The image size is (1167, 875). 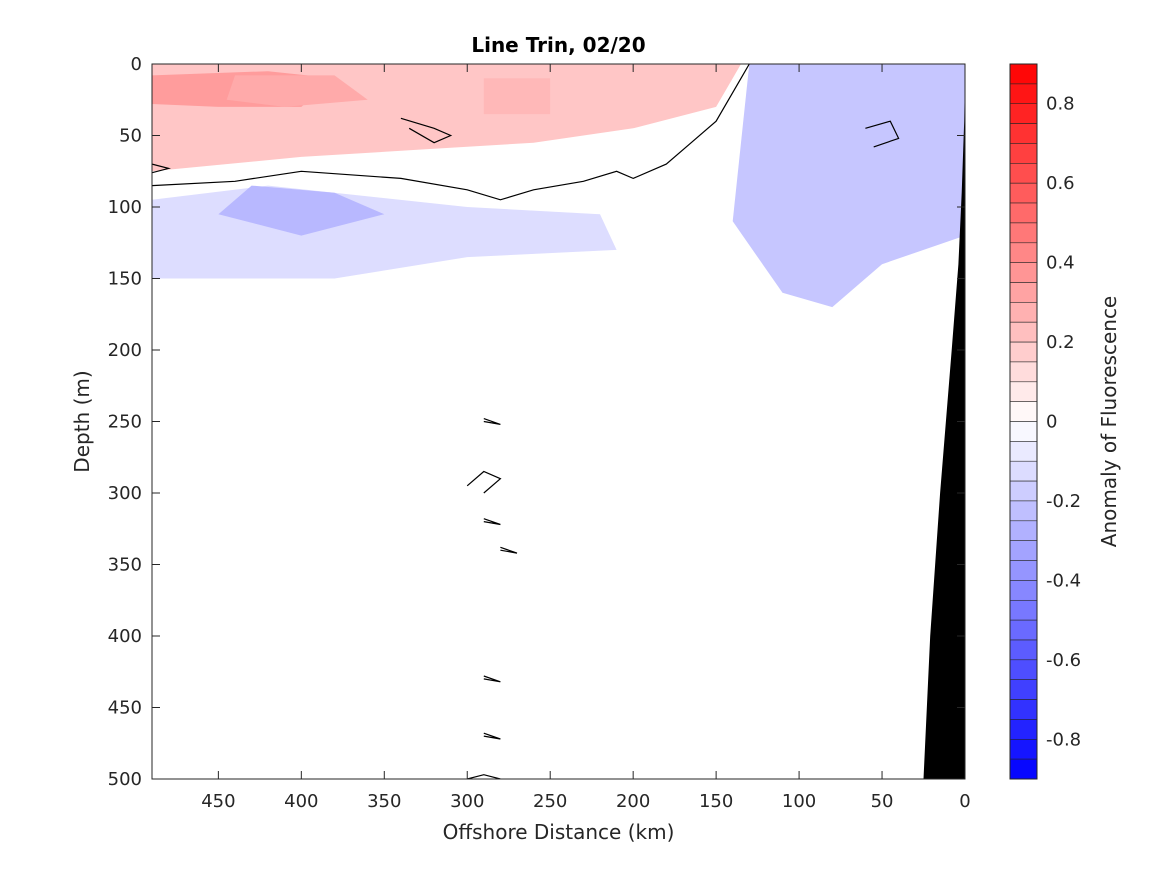 I want to click on y-tick-label: 250, so click(x=125, y=422).